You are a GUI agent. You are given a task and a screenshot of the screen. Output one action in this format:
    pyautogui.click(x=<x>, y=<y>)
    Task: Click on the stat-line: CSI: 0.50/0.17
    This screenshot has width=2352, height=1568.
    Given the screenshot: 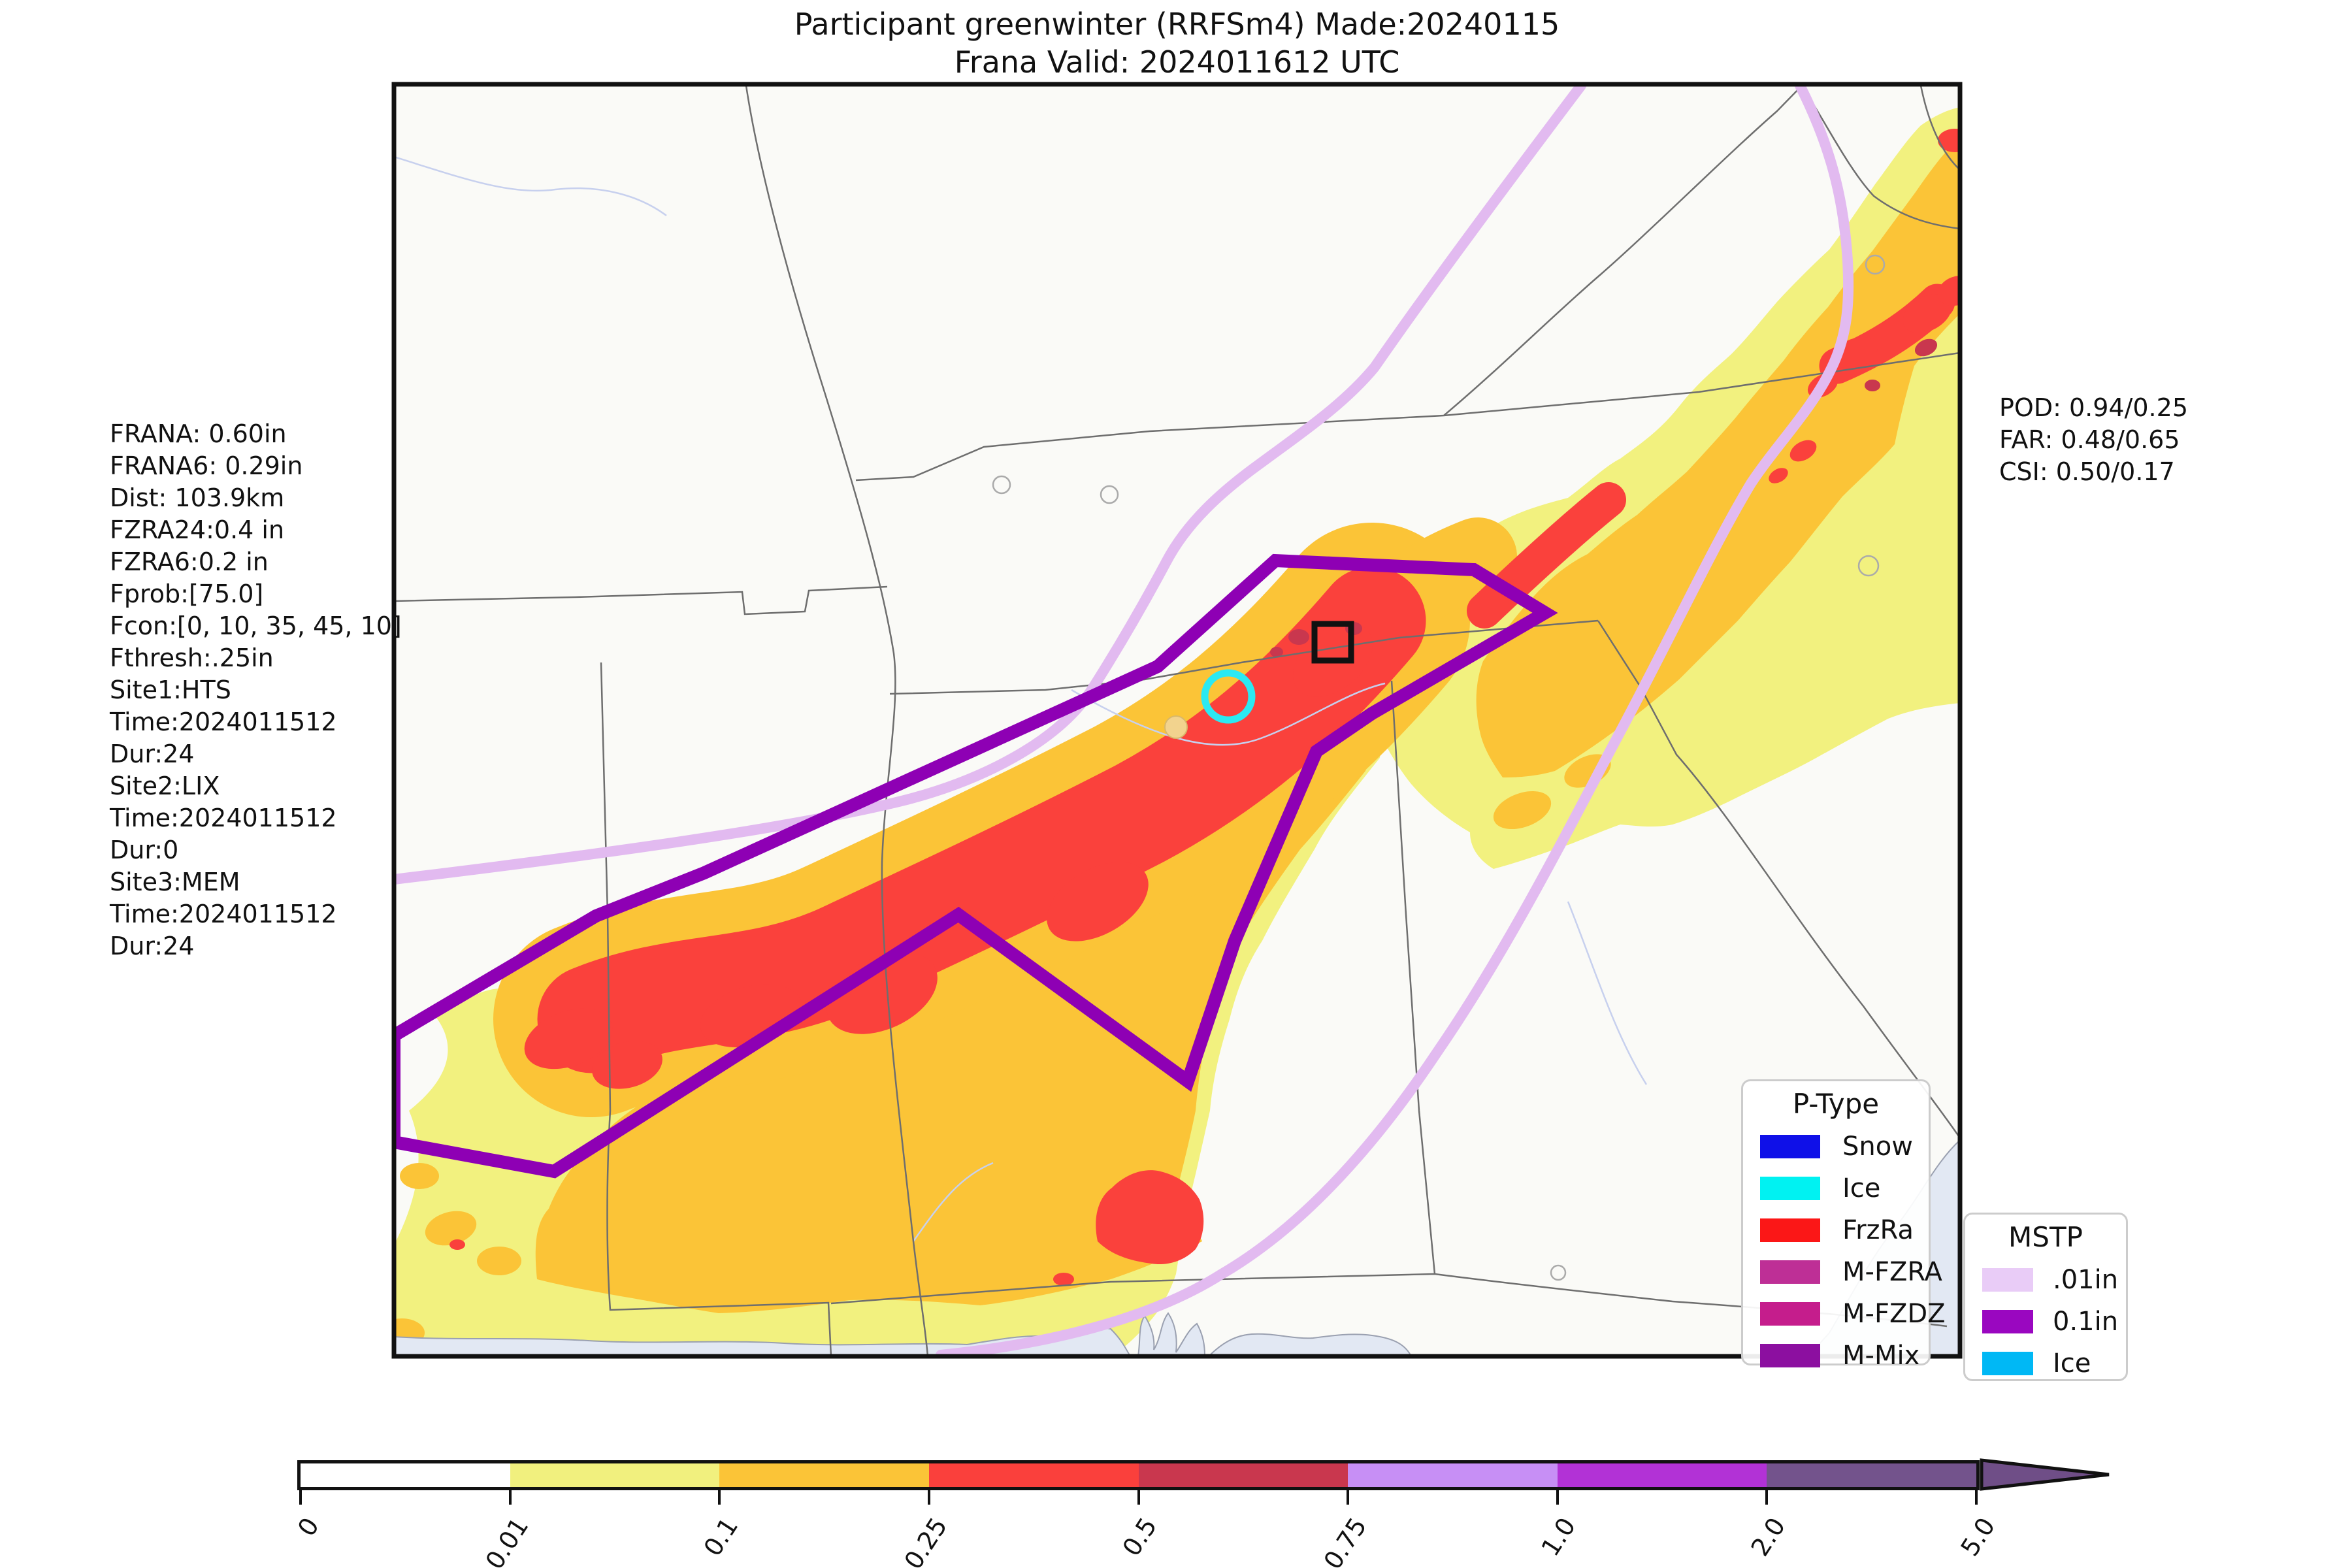 What is the action you would take?
    pyautogui.click(x=2087, y=471)
    